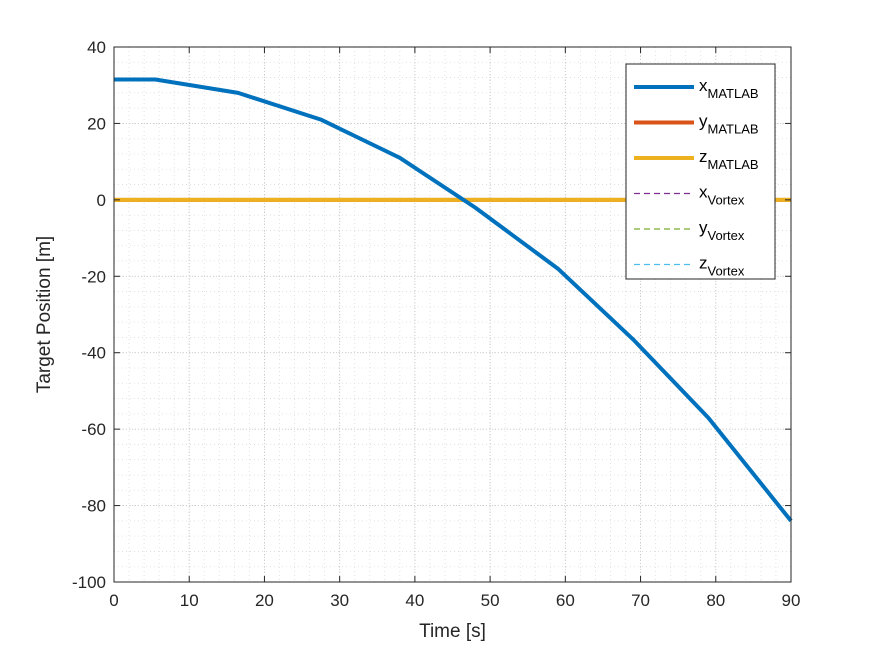 The width and height of the screenshot is (875, 656). I want to click on legend-box, so click(700, 171).